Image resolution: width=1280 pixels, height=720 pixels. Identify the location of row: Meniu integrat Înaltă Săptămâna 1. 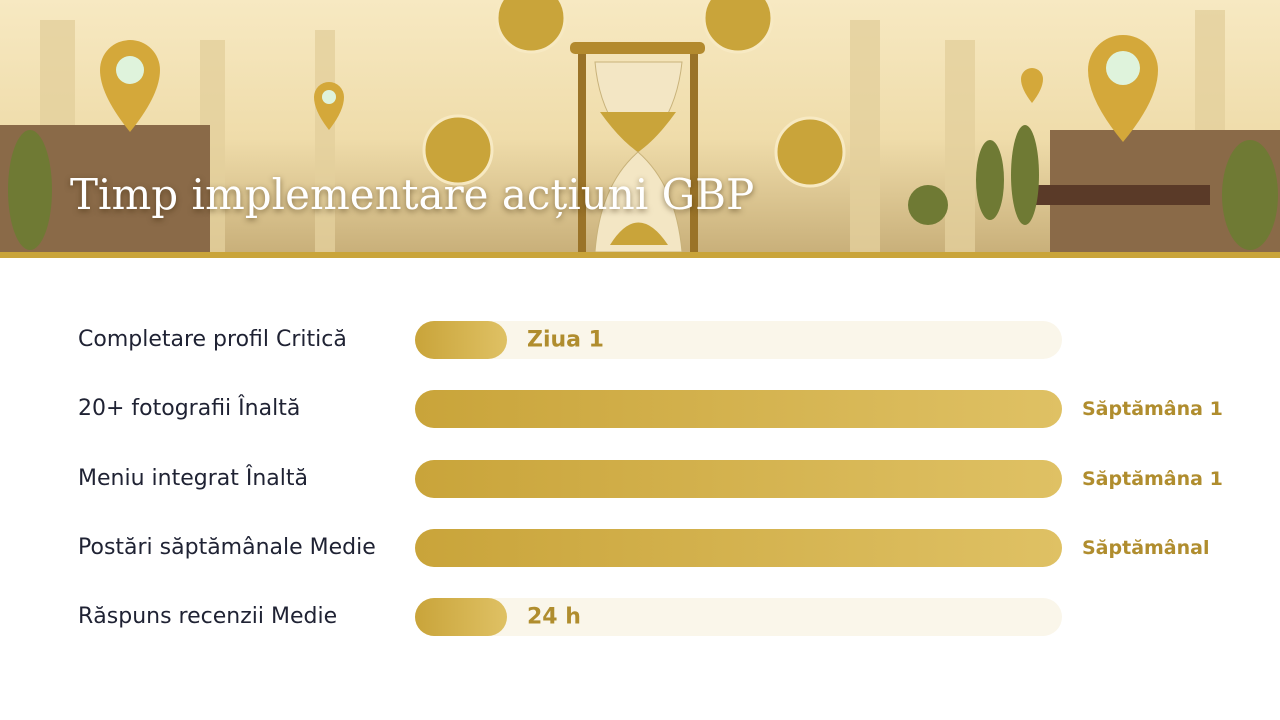
(640, 479).